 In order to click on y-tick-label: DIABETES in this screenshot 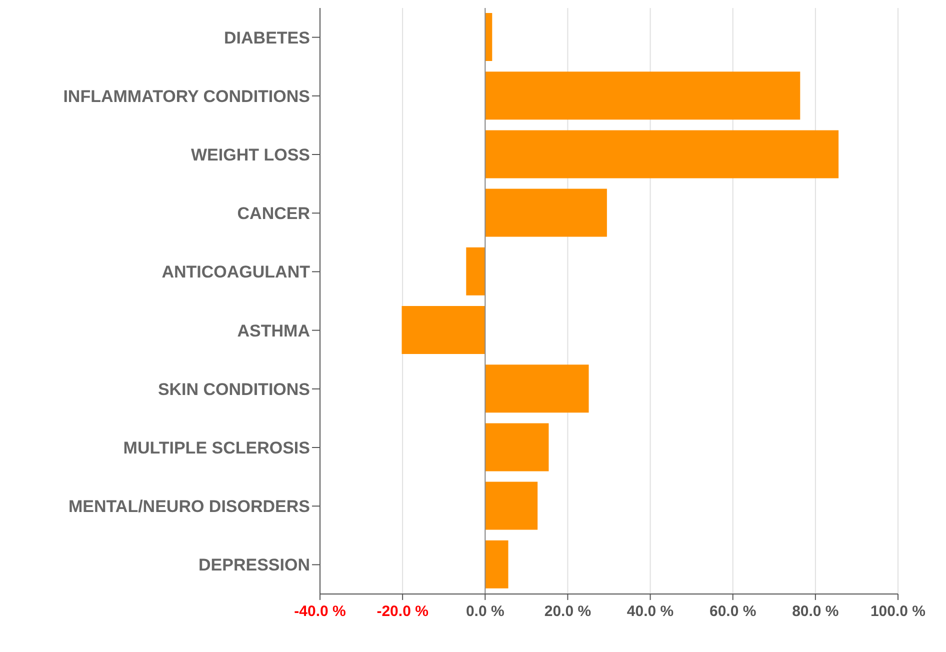, I will do `click(267, 38)`.